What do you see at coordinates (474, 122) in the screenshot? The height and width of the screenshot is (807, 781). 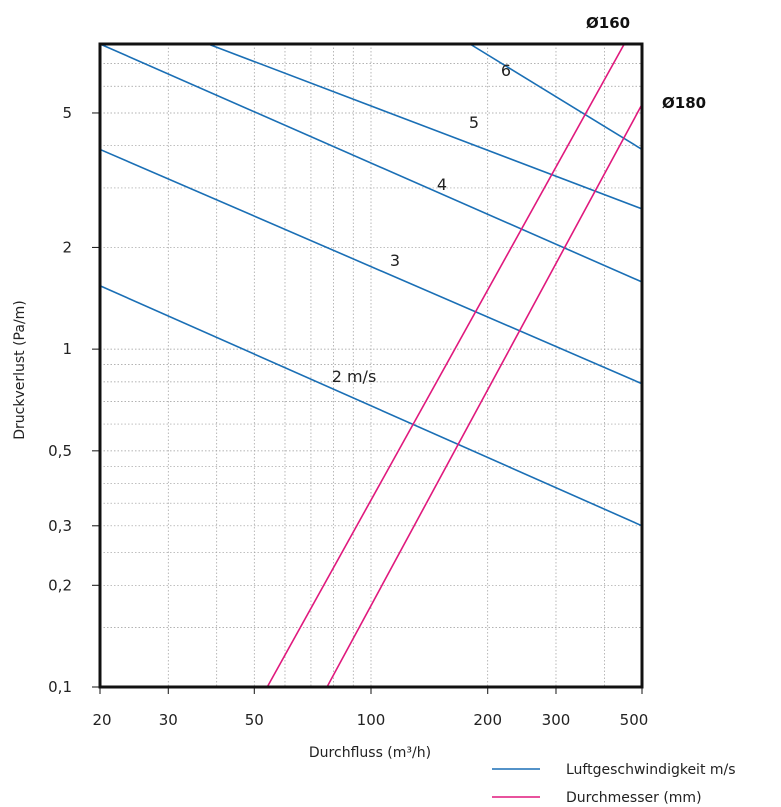 I see `velocity-label: 5` at bounding box center [474, 122].